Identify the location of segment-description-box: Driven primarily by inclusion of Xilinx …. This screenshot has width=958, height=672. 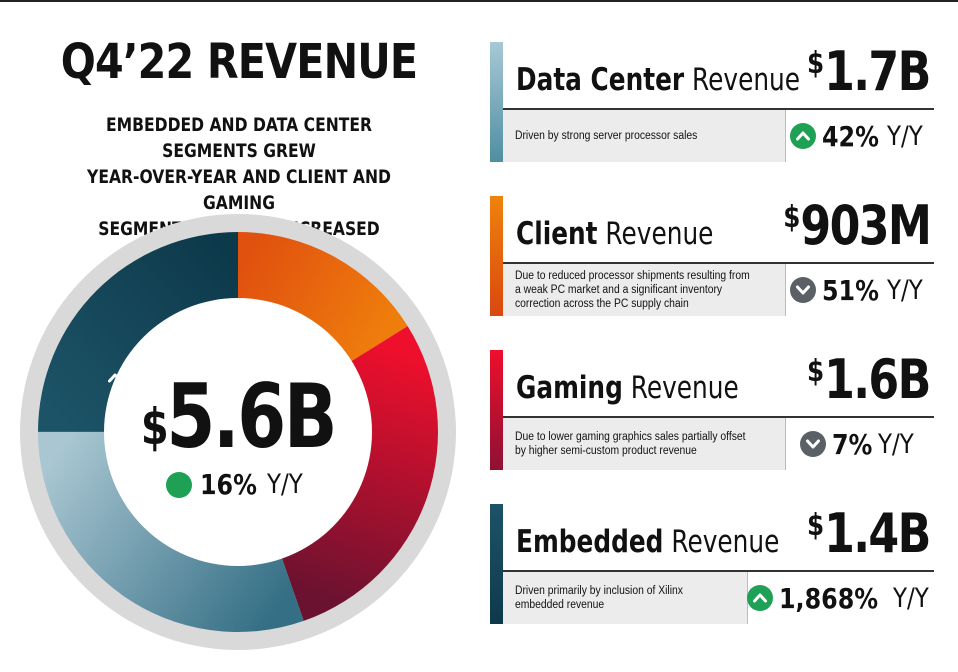
(625, 598).